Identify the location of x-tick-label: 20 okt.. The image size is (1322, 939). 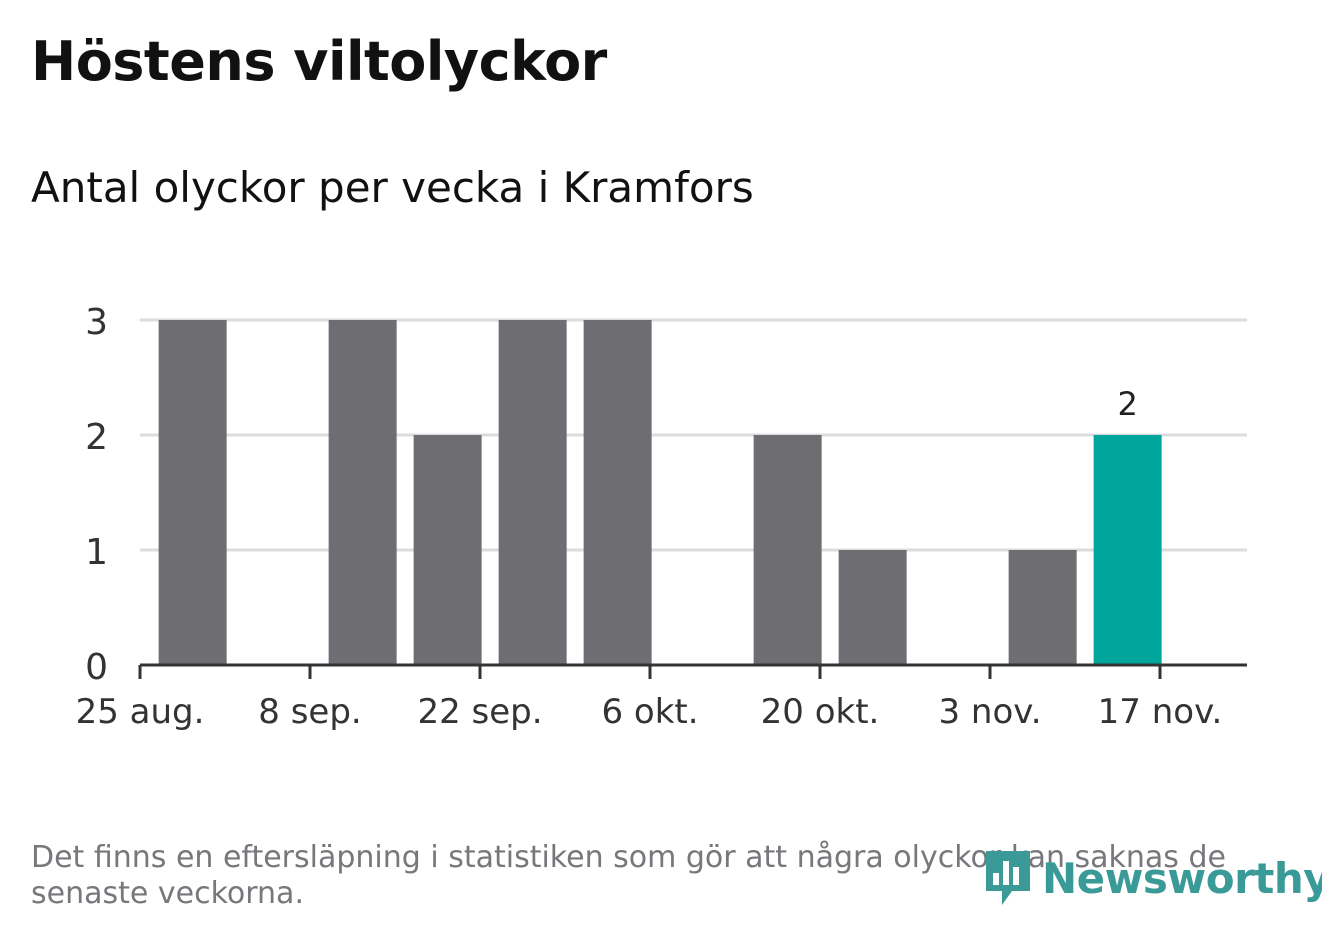
(820, 712).